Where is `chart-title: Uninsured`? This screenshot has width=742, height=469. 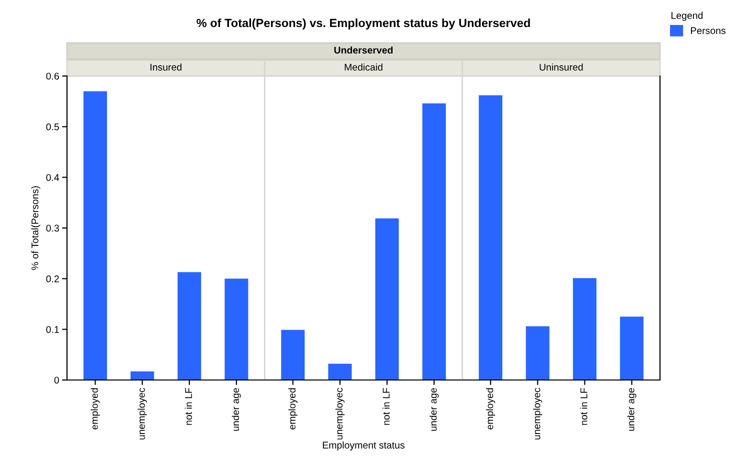
chart-title: Uninsured is located at coordinates (561, 67).